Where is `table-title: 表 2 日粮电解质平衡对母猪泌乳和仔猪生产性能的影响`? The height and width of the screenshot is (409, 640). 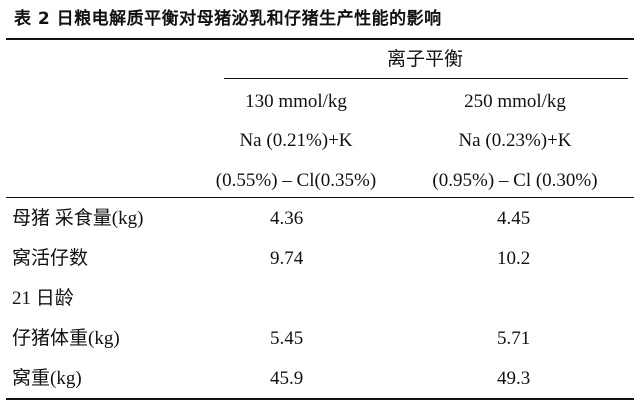 table-title: 表 2 日粮电解质平衡对母猪泌乳和仔猪生产性能的影响 is located at coordinates (228, 19).